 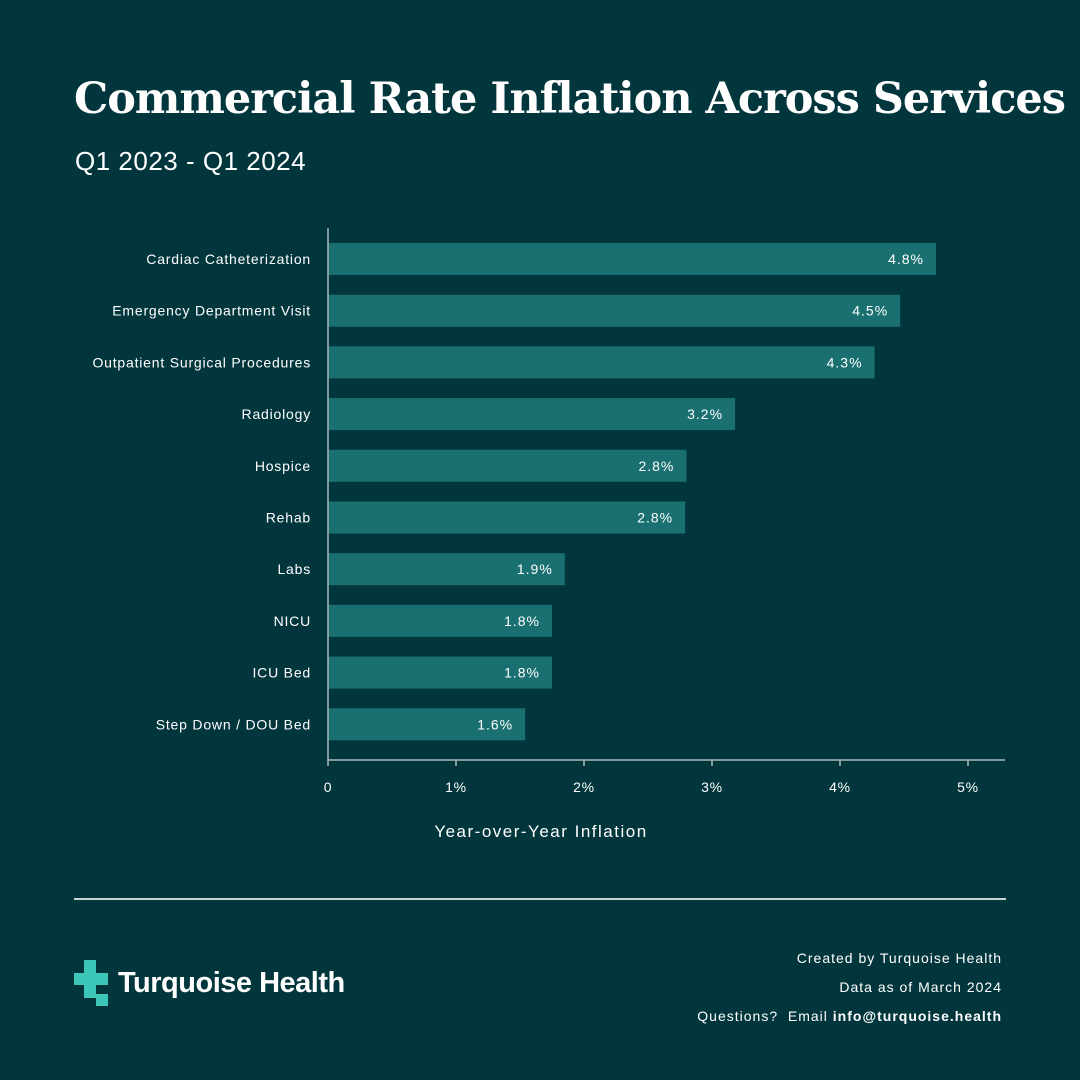 What do you see at coordinates (231, 982) in the screenshot?
I see `brand-name: Turquoise Health` at bounding box center [231, 982].